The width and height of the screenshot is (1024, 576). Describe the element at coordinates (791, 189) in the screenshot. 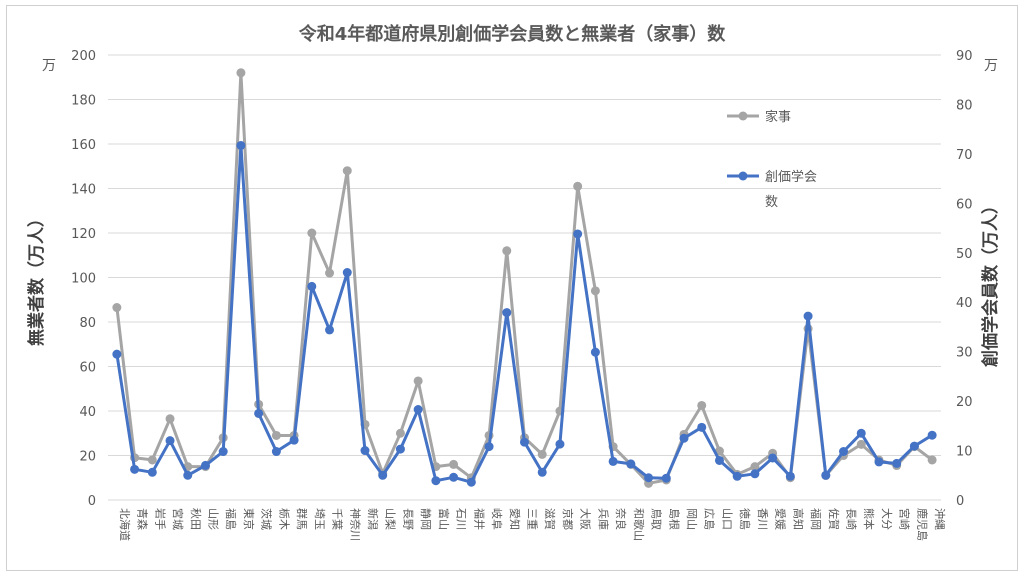

I see `legend-label-2: 創価学会数` at that location.